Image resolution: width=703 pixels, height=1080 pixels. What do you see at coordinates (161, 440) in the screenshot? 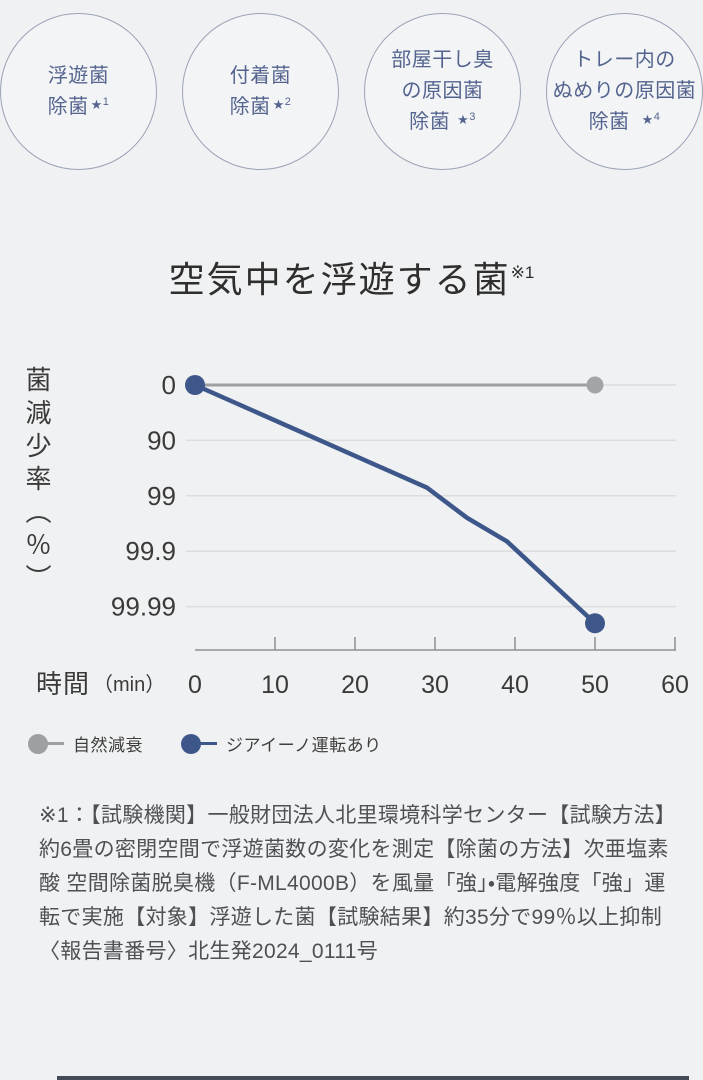
I see `y-tick-label: 90` at bounding box center [161, 440].